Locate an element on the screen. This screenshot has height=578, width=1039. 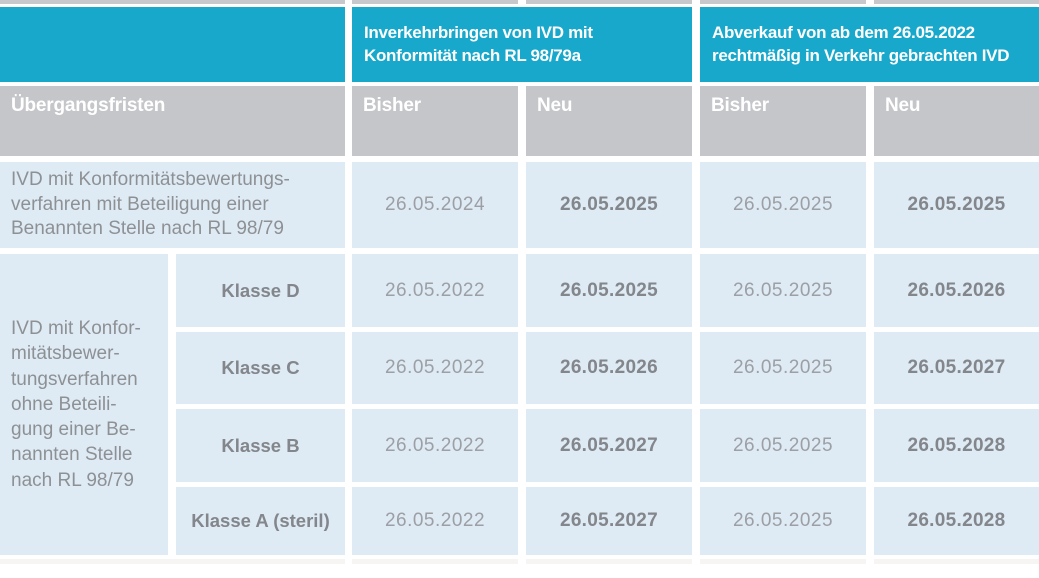
date-row1-bisher-1: 26.05.2024 is located at coordinates (435, 205).